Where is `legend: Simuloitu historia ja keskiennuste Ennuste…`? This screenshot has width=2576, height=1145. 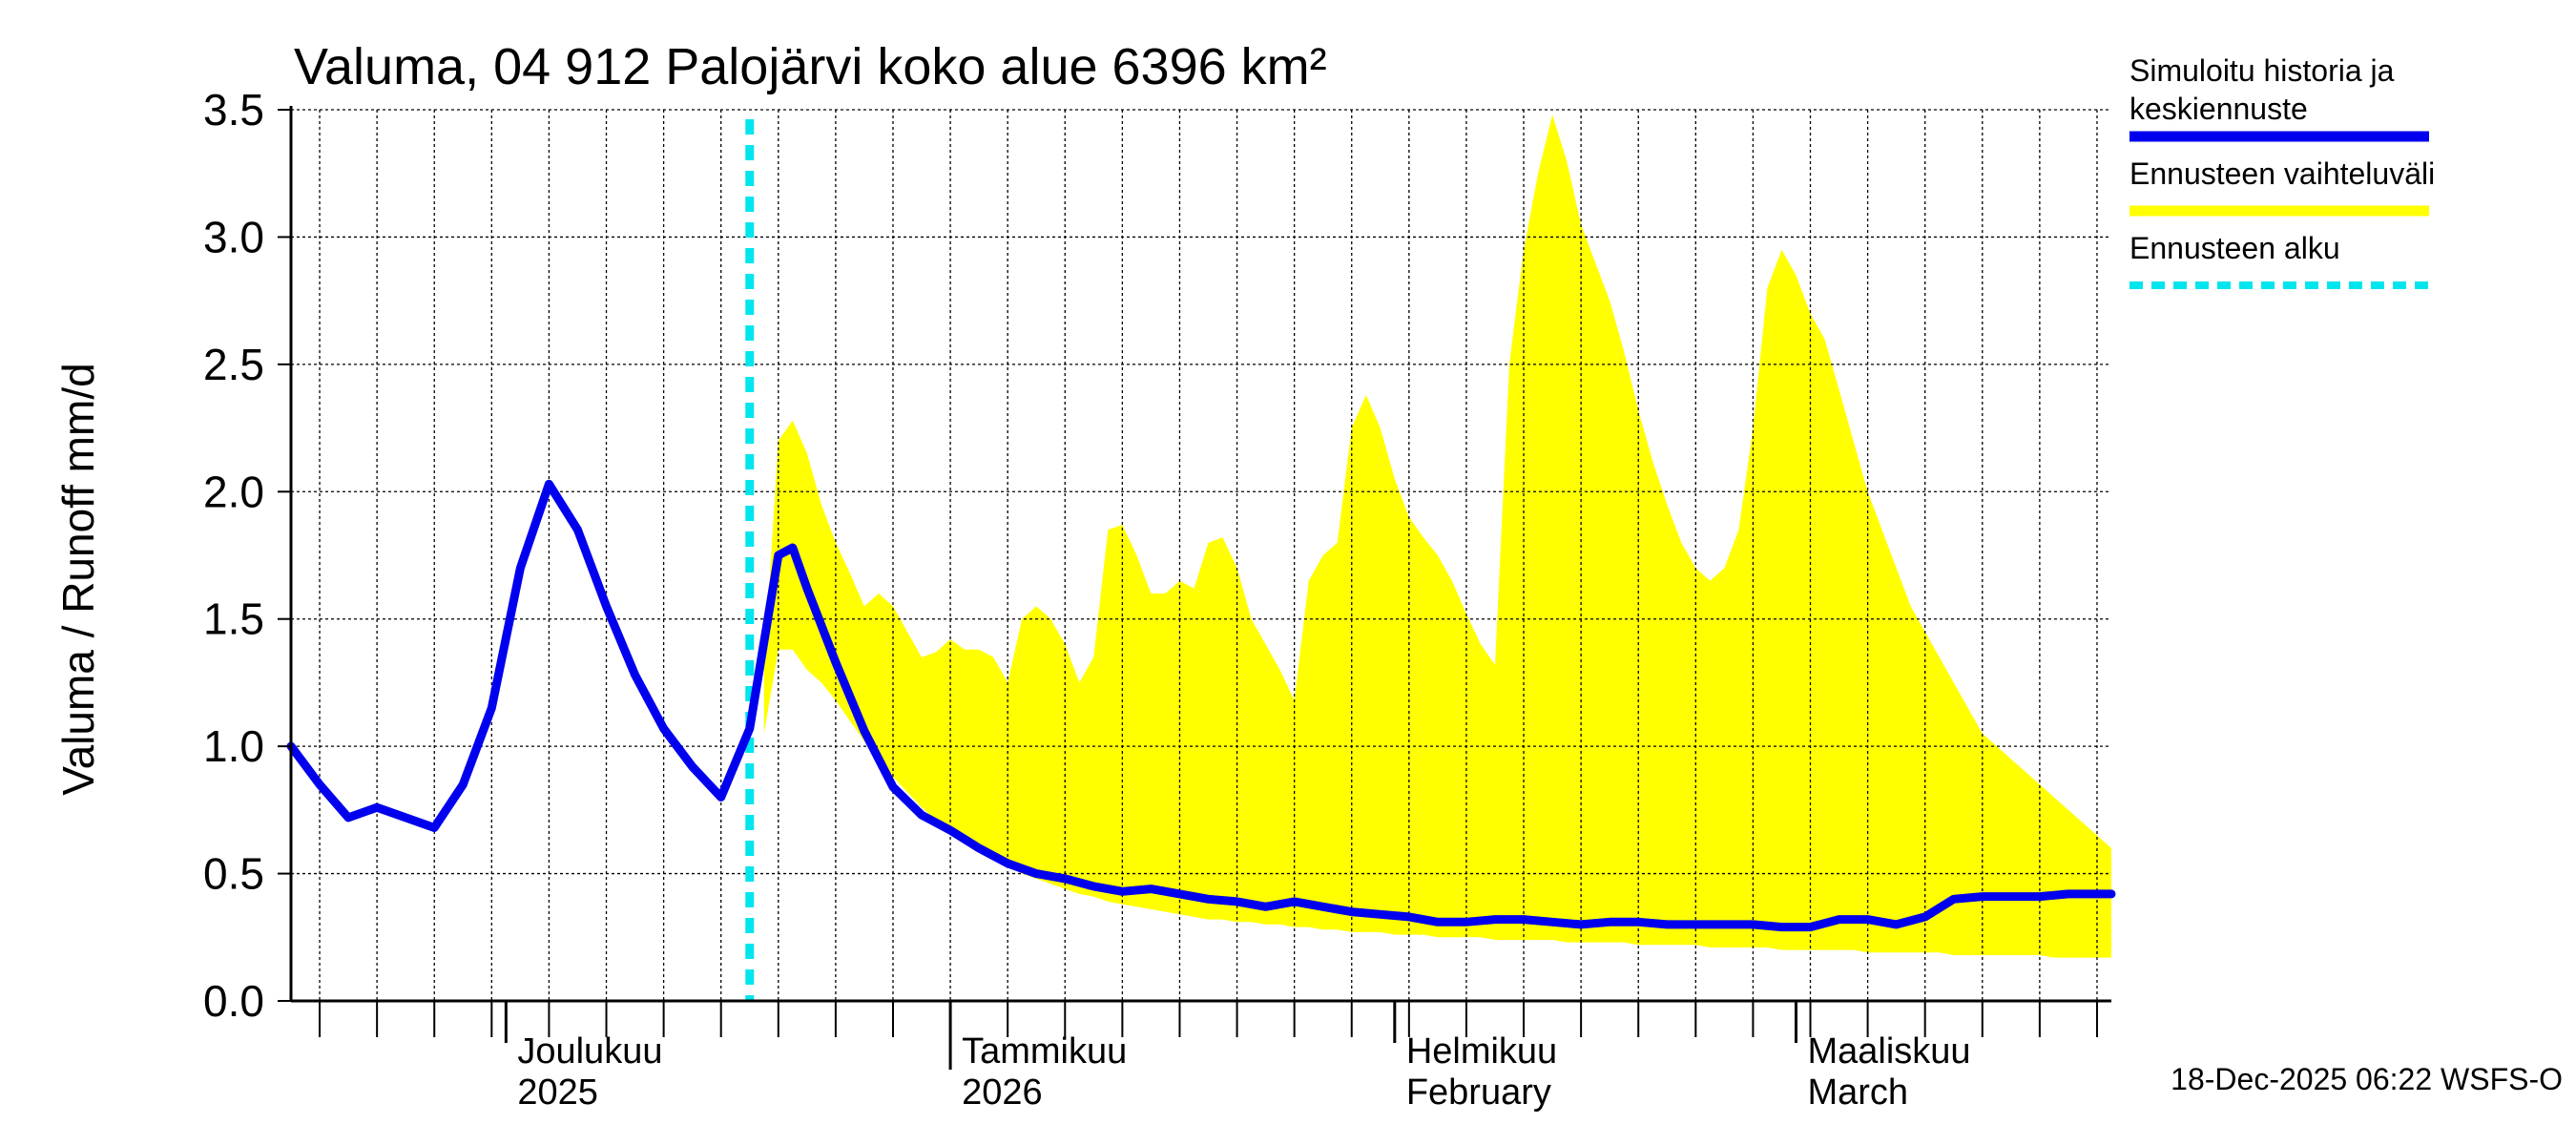 legend: Simuloitu historia ja keskiennuste Ennuste… is located at coordinates (2282, 171).